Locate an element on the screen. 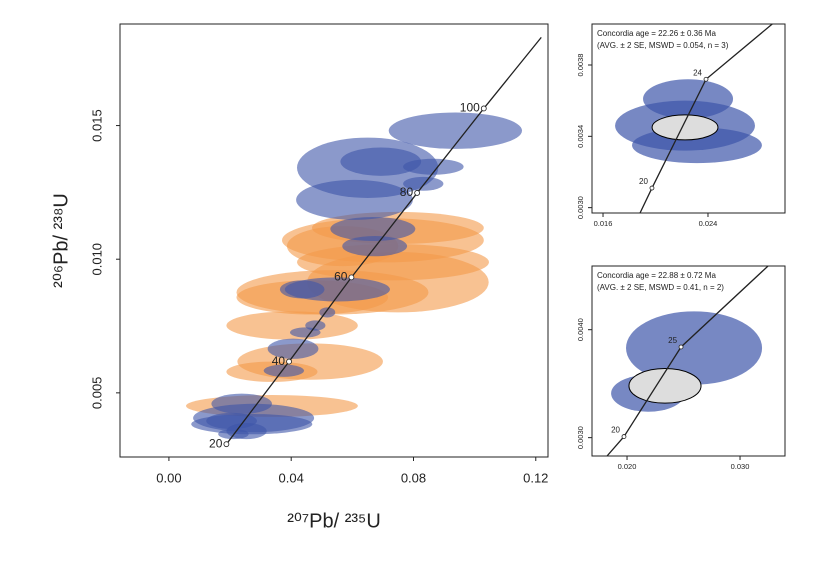 Image resolution: width=831 pixels, height=567 pixels. x-tick-label: 0.030 is located at coordinates (740, 466).